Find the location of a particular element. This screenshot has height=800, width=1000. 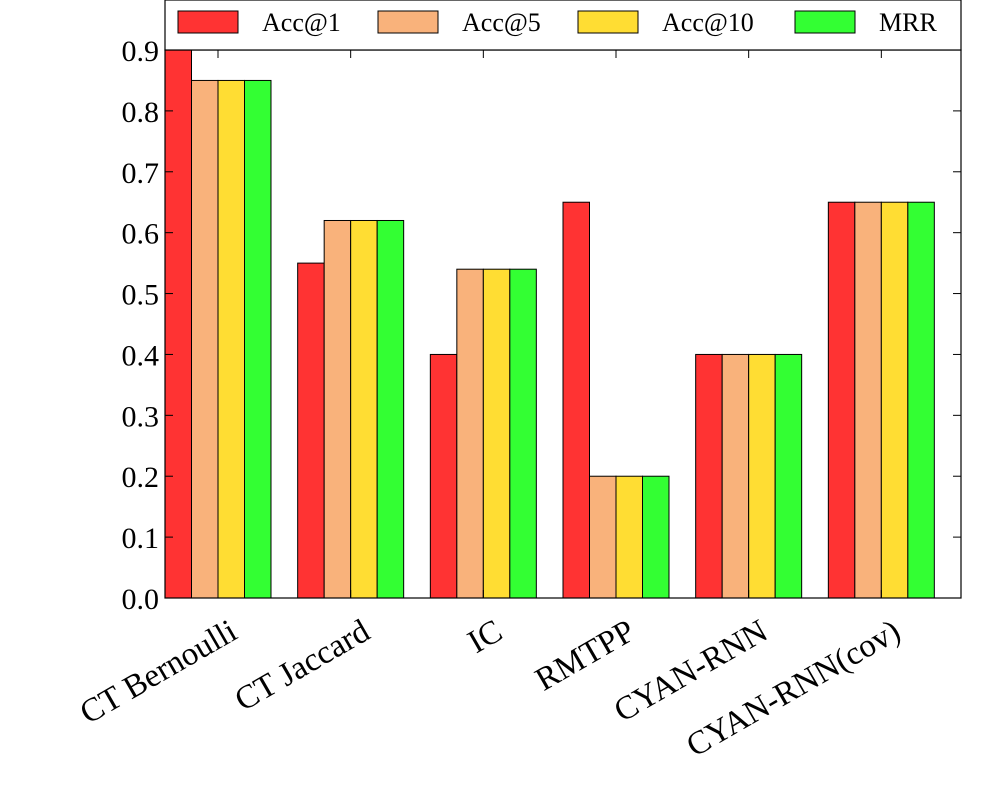

bar-acc-5-cyan-rnn-cov- is located at coordinates (868, 400).